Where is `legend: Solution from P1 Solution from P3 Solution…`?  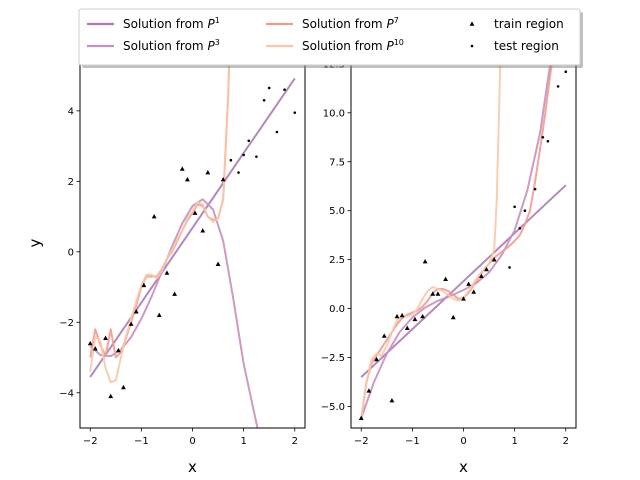 legend: Solution from P1 Solution from P3 Solution… is located at coordinates (330, 38).